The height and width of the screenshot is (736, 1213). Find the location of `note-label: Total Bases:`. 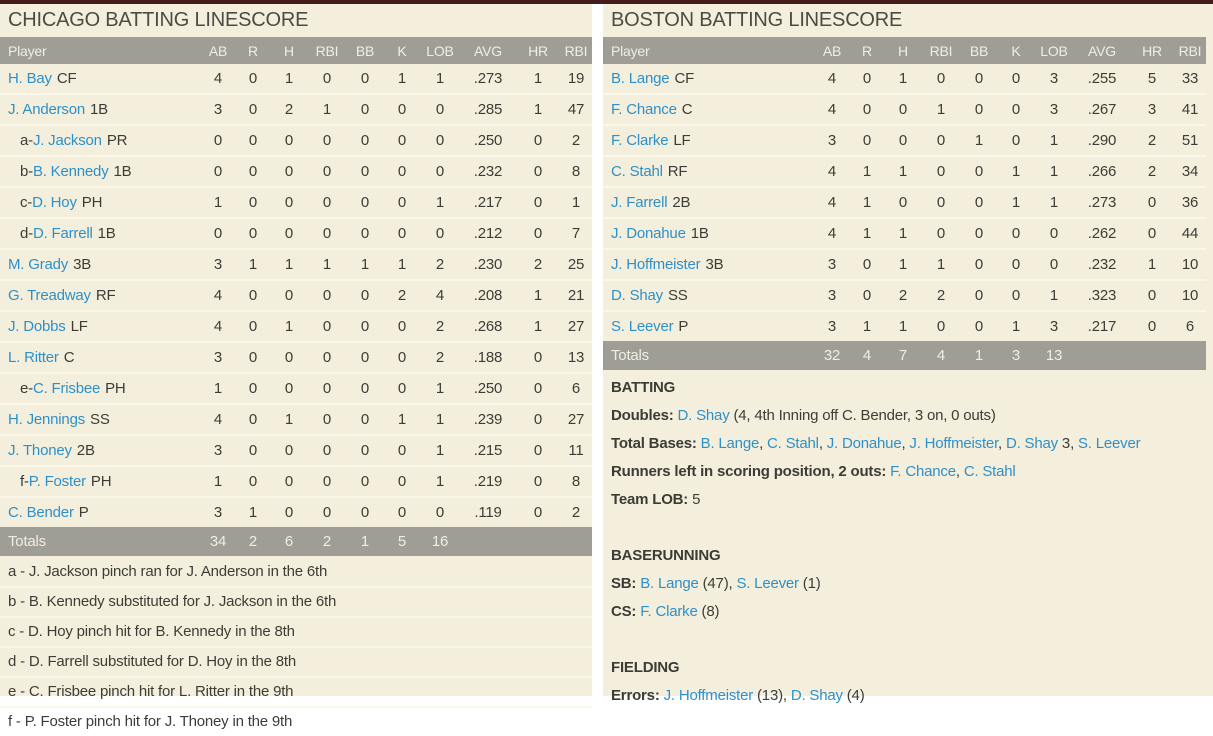

note-label: Total Bases: is located at coordinates (656, 443).